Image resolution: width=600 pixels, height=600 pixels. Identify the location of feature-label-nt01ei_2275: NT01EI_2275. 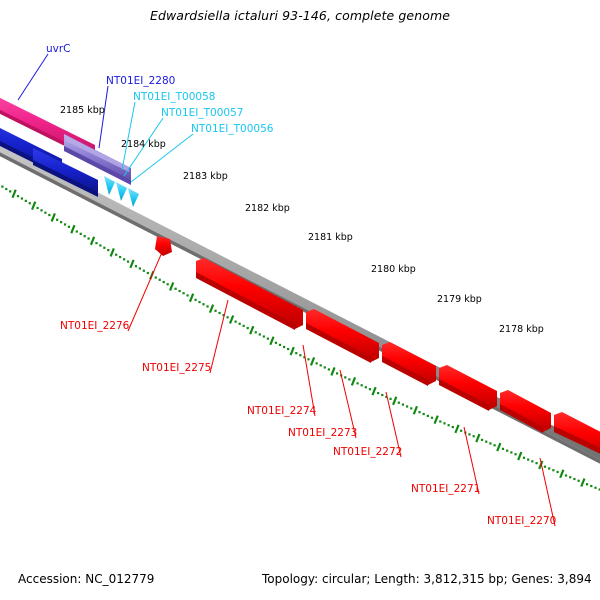
(177, 368).